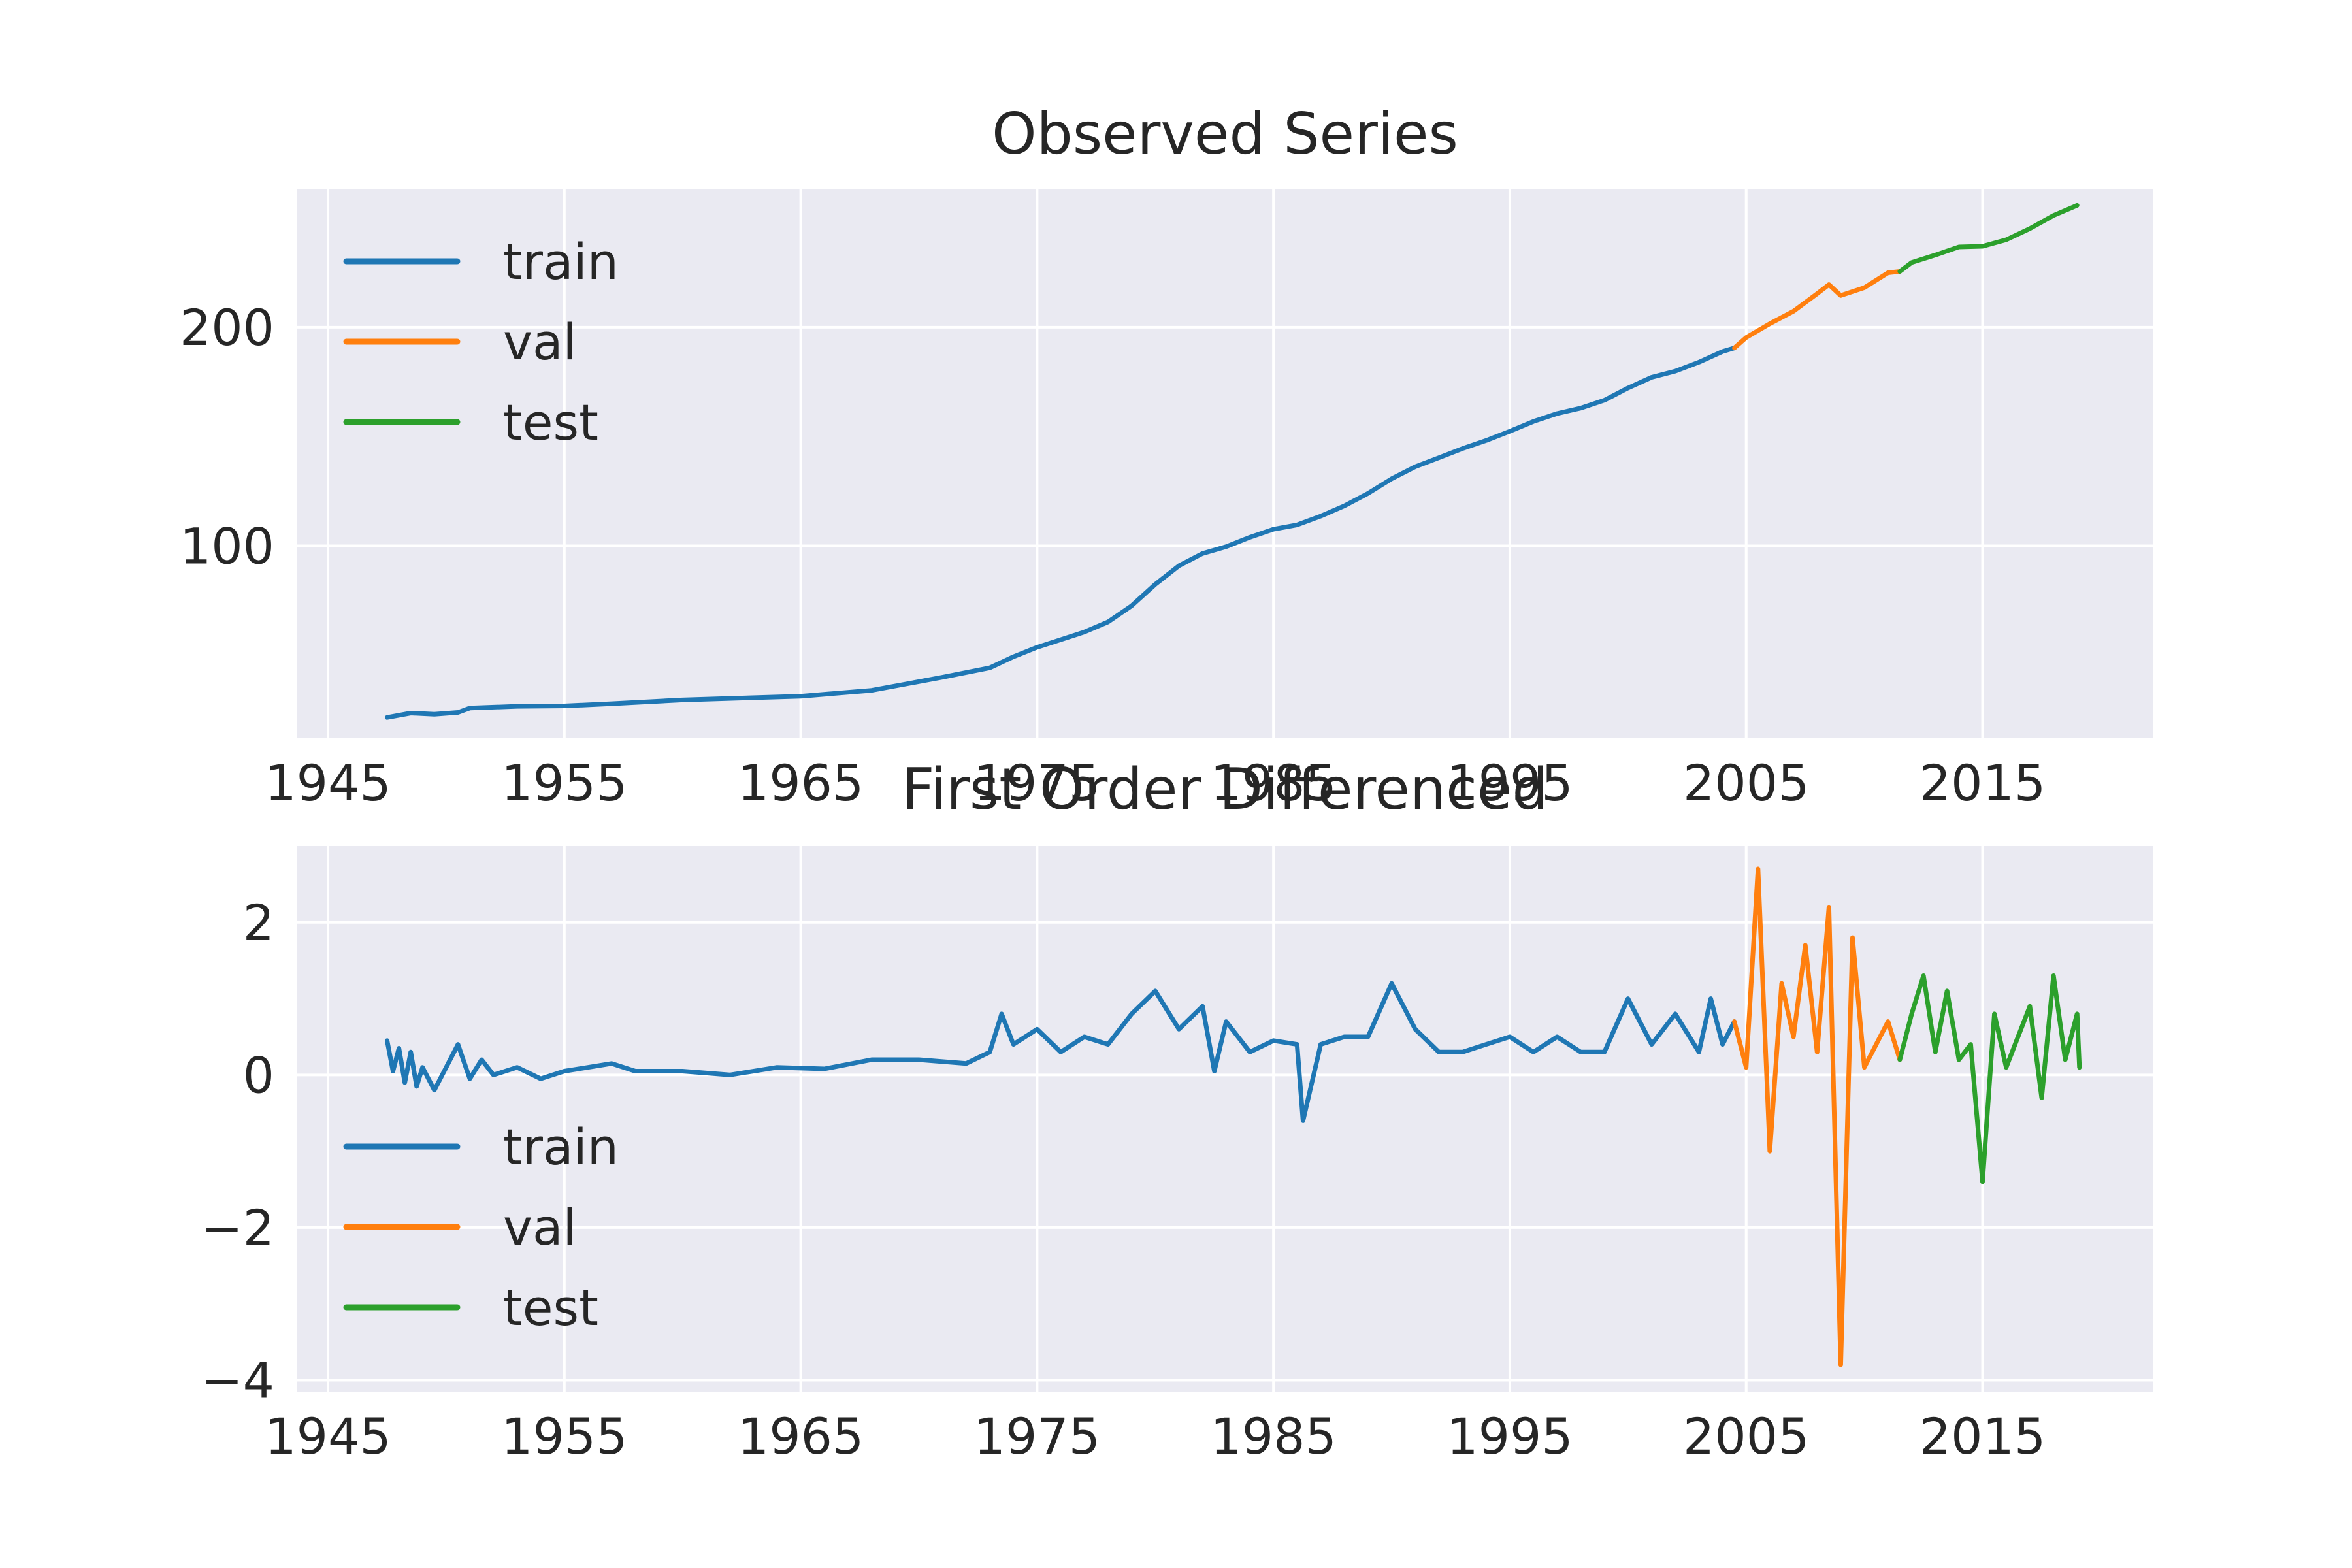 Image resolution: width=2352 pixels, height=1568 pixels. What do you see at coordinates (1225, 134) in the screenshot?
I see `chart-title: Observed Series` at bounding box center [1225, 134].